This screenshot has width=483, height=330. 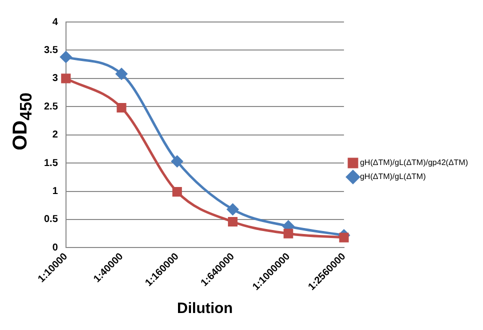 What do you see at coordinates (205, 309) in the screenshot?
I see `x-axis-title: Dilution` at bounding box center [205, 309].